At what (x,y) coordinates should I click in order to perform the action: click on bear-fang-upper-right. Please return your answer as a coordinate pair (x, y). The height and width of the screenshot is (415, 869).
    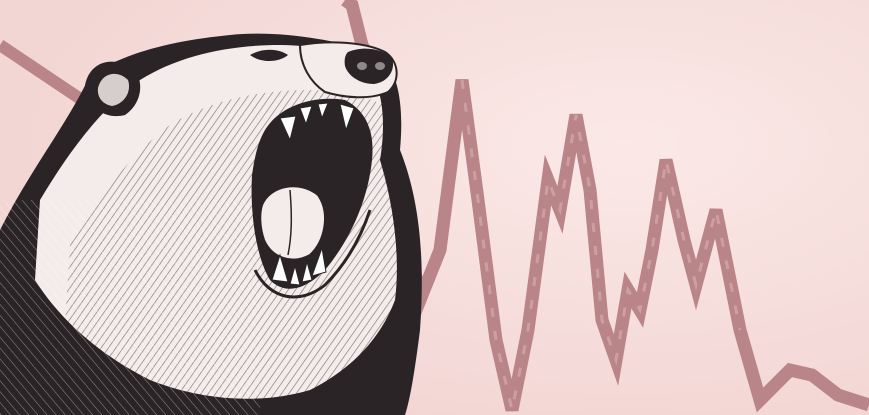
    Looking at the image, I should click on (347, 117).